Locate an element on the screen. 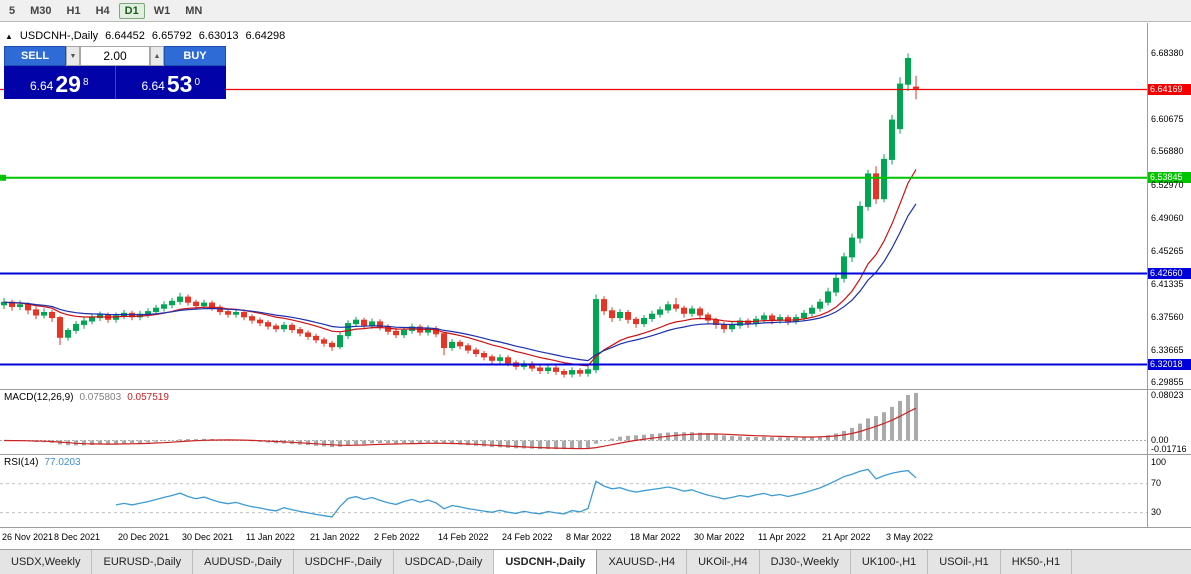 This screenshot has height=574, width=1191. price-axis-label: 6.45265 is located at coordinates (1167, 251).